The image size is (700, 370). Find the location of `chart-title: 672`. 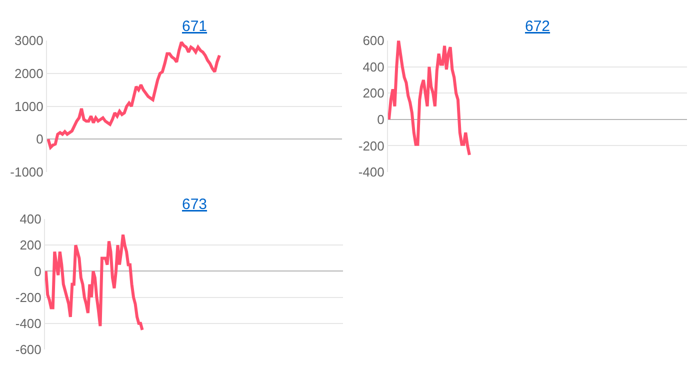

chart-title: 672 is located at coordinates (537, 26).